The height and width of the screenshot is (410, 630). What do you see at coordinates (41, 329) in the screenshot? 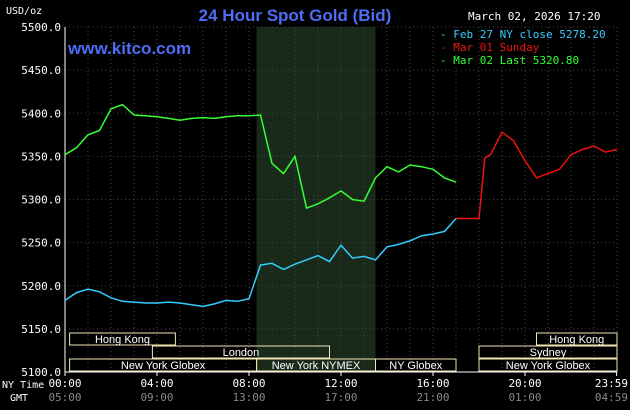
I see `y-tick-label: 5150.0` at bounding box center [41, 329].